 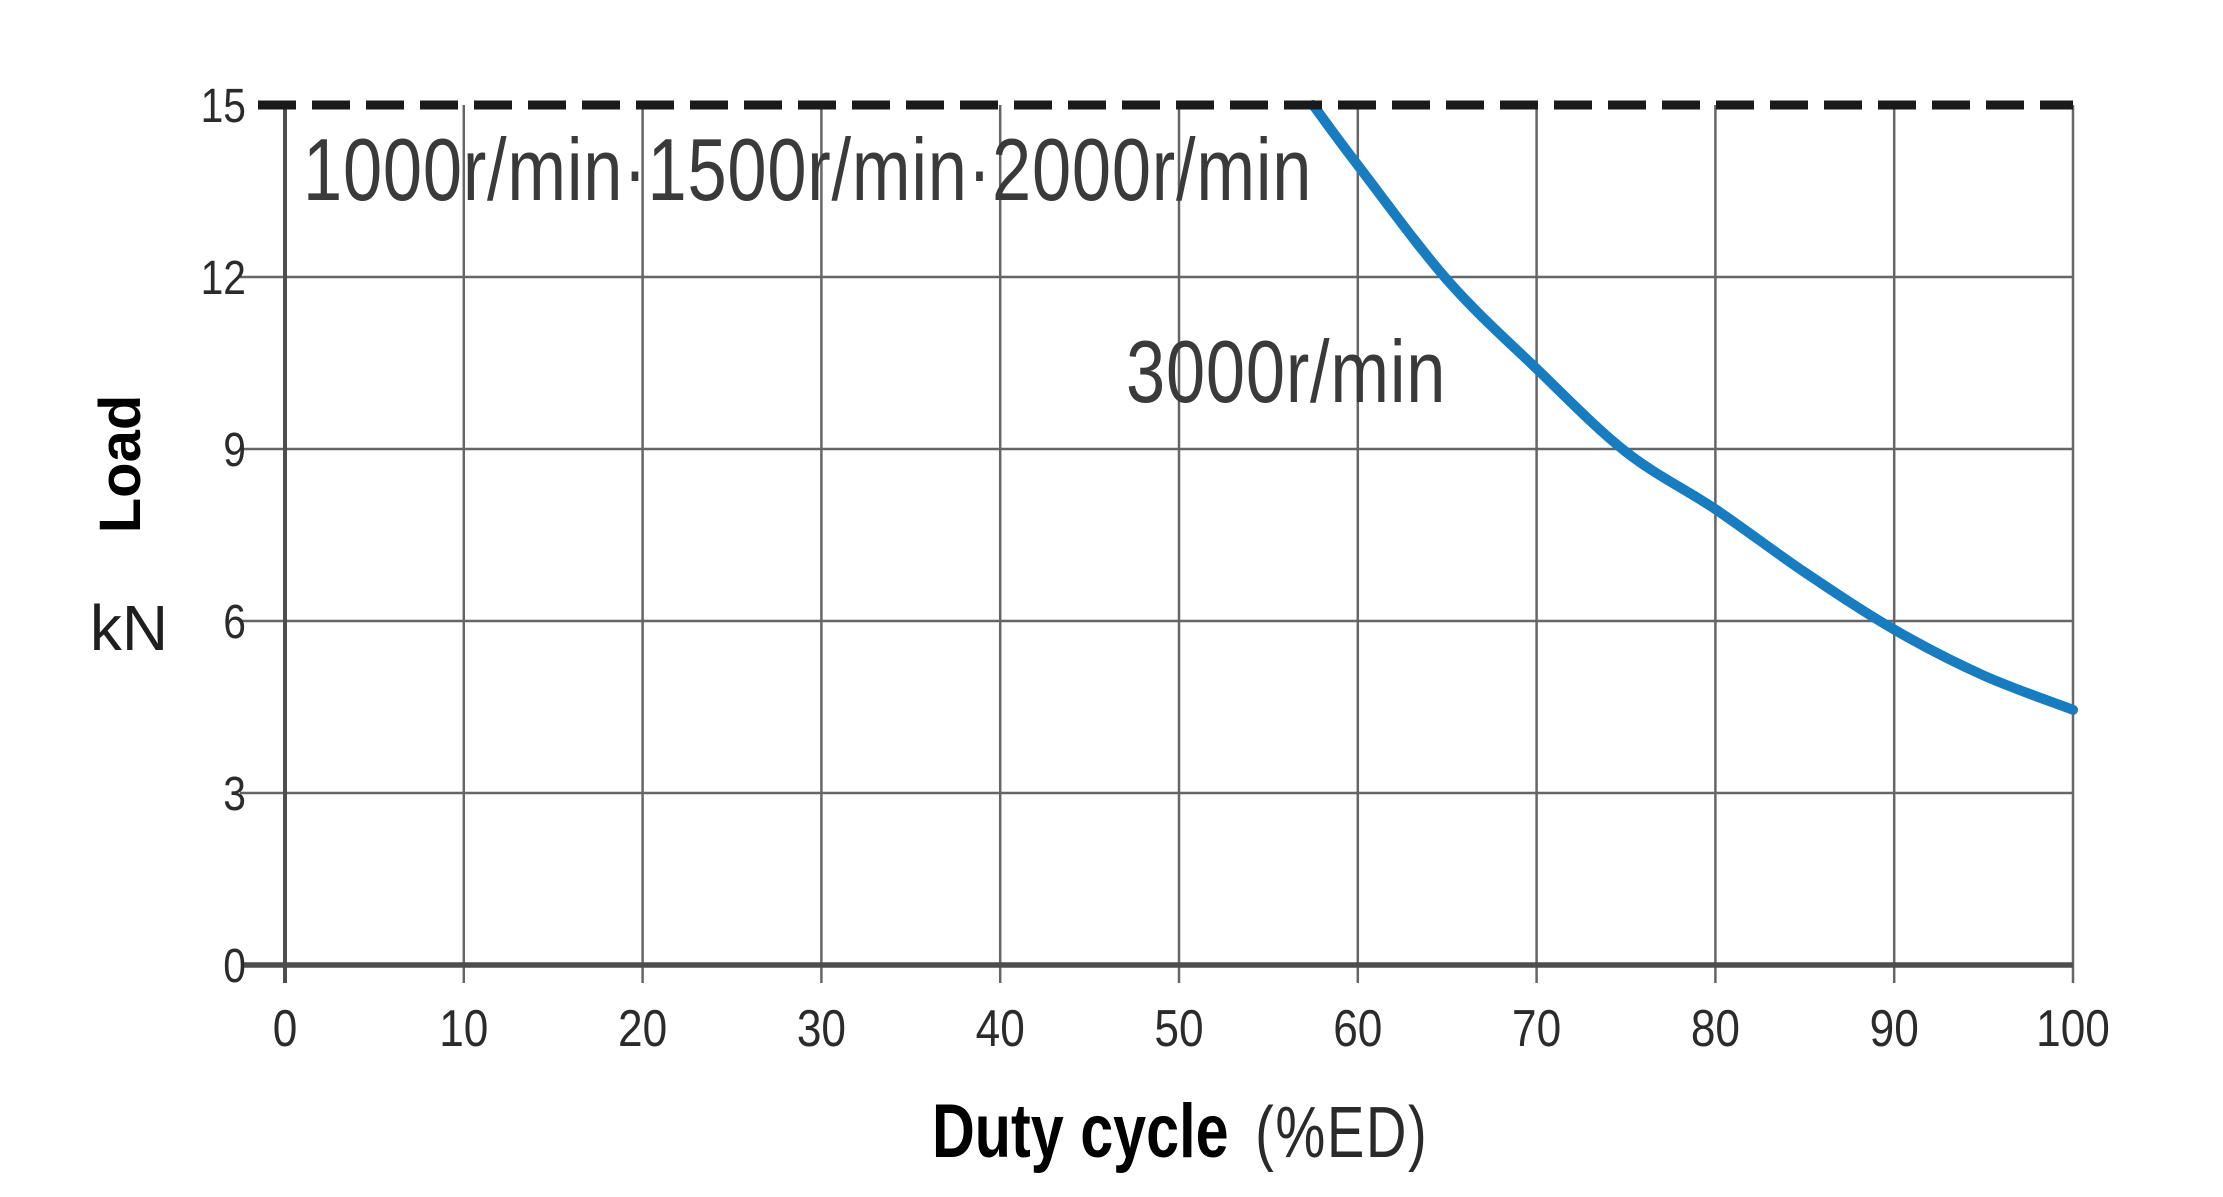 What do you see at coordinates (1286, 371) in the screenshot?
I see `annotation-3000rmin-text: 3000r/min` at bounding box center [1286, 371].